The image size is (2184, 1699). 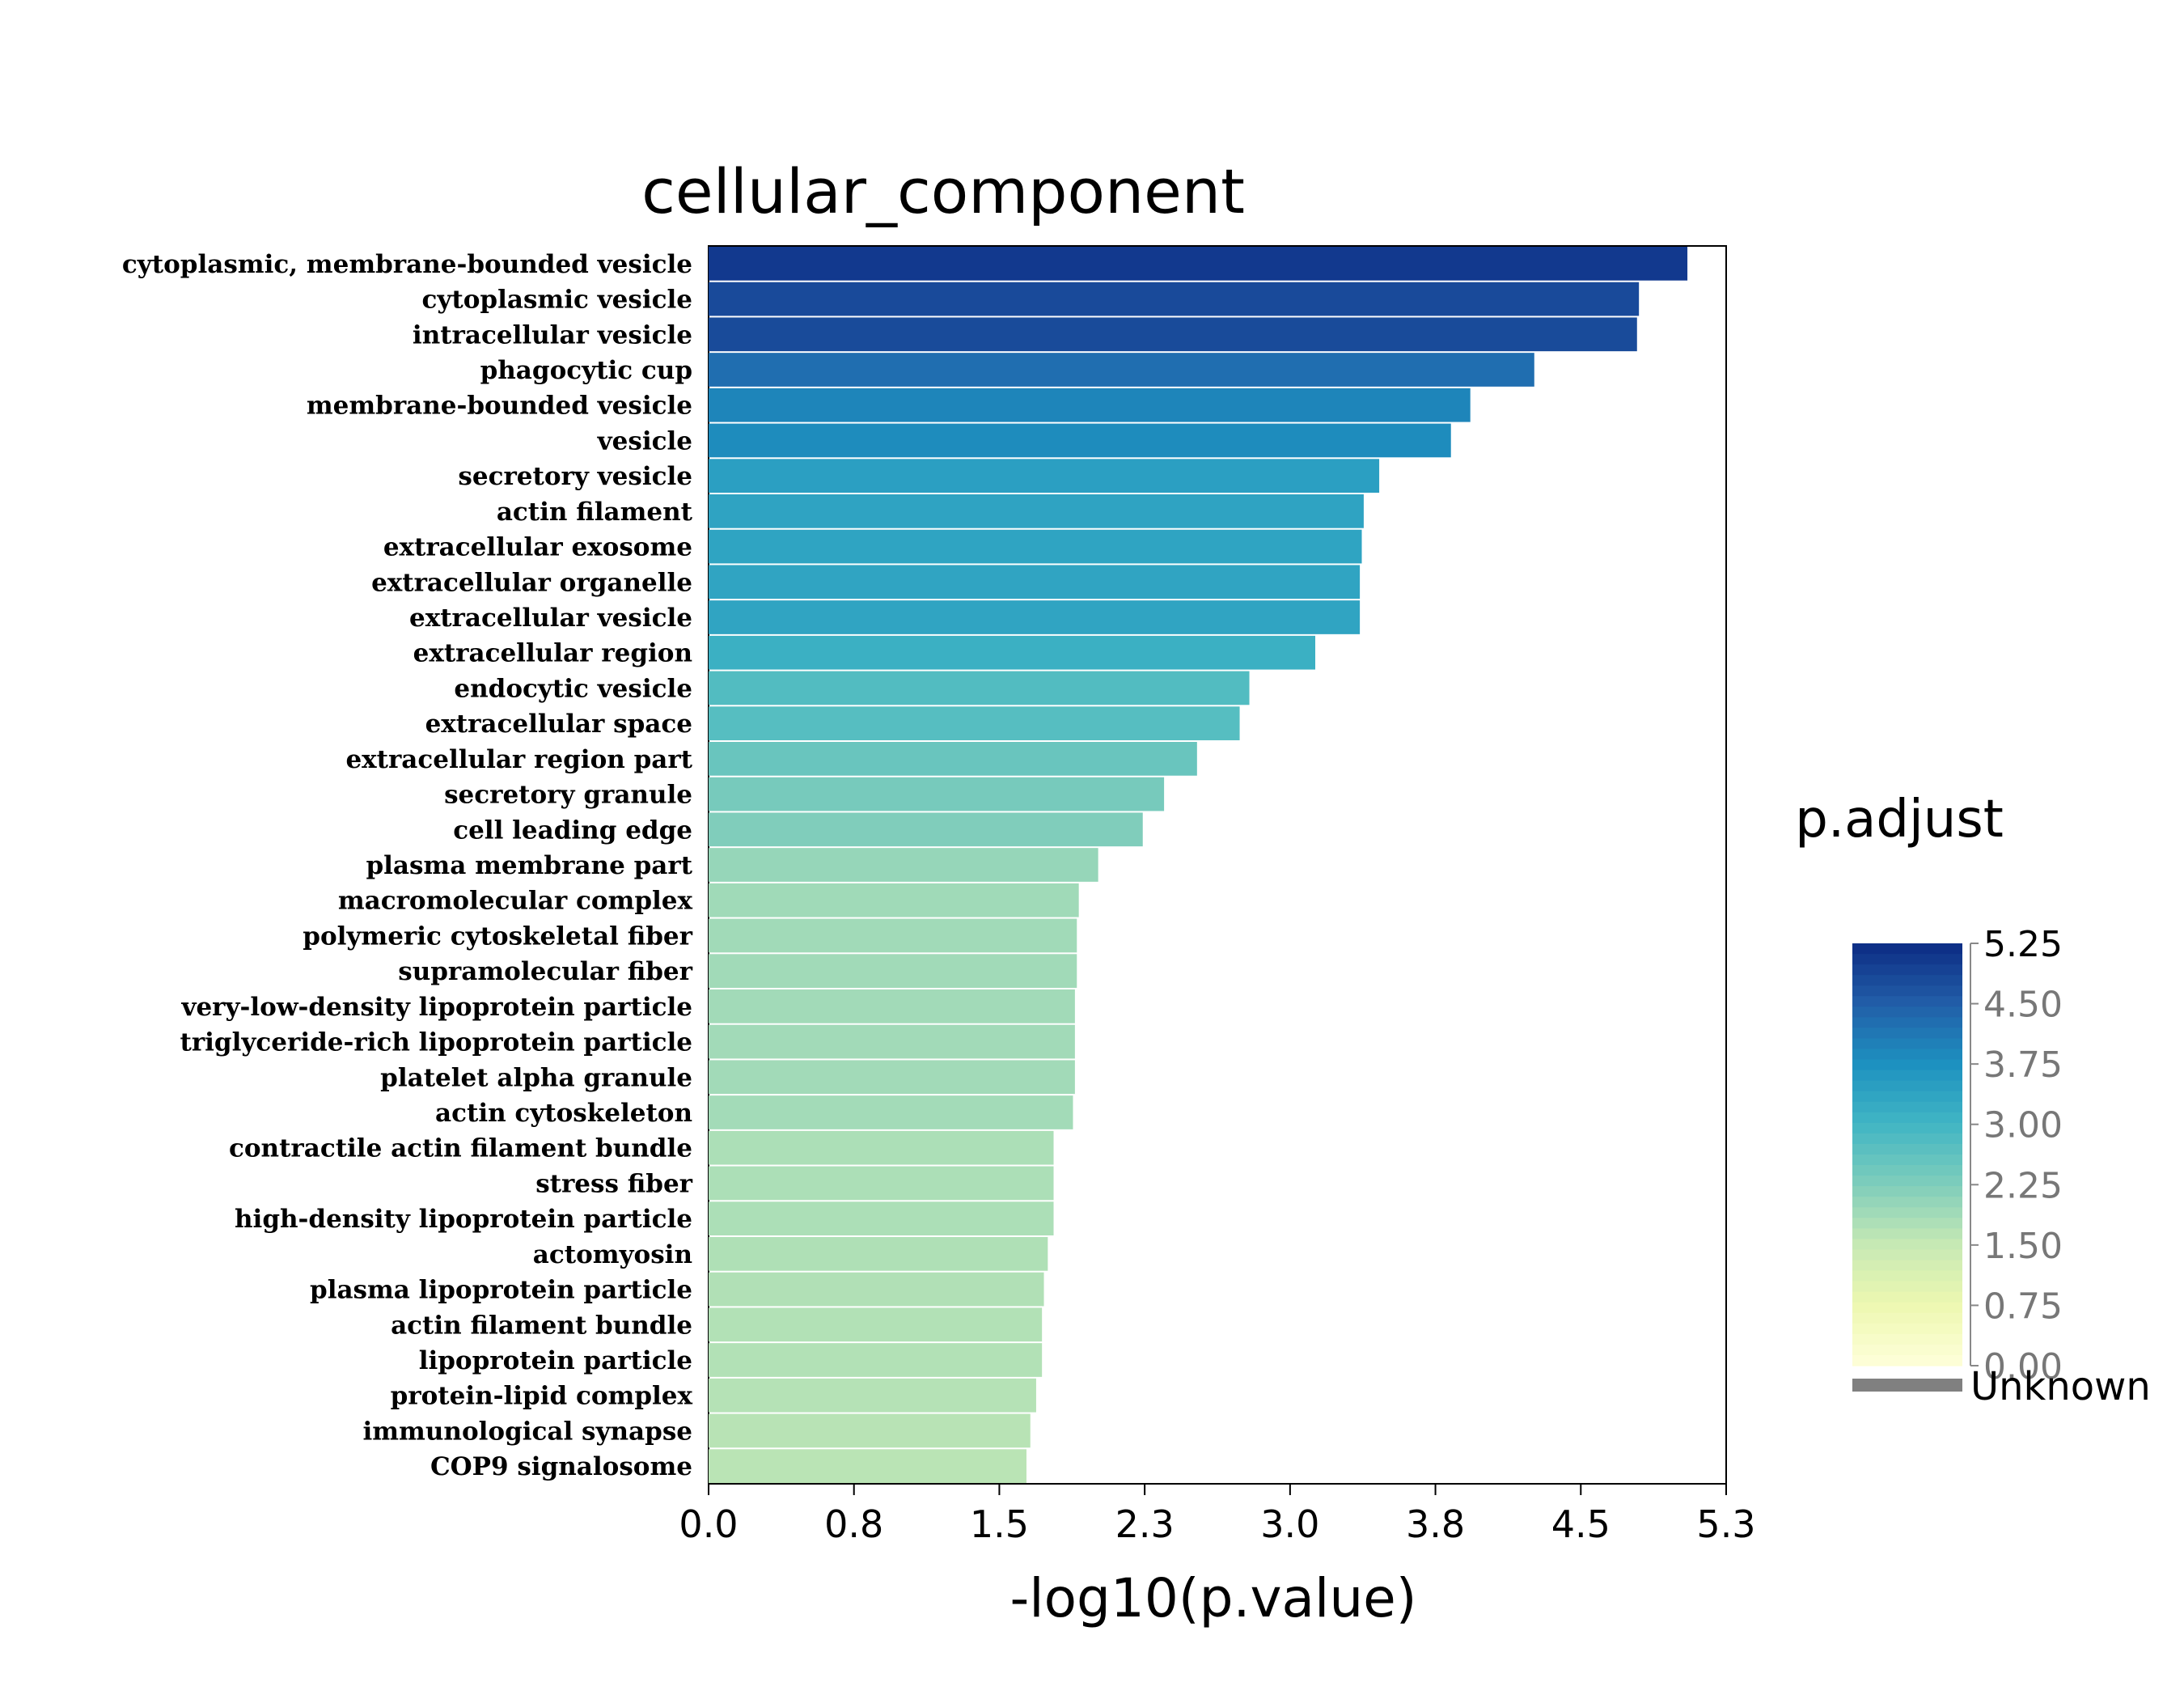 What do you see at coordinates (501, 1290) in the screenshot?
I see `category-label: plasma lipoprotein particle` at bounding box center [501, 1290].